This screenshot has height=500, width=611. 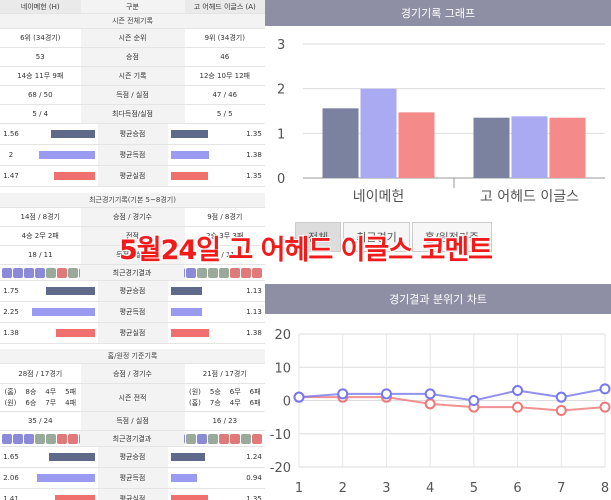 I want to click on x-tick-label: 5, so click(x=474, y=488).